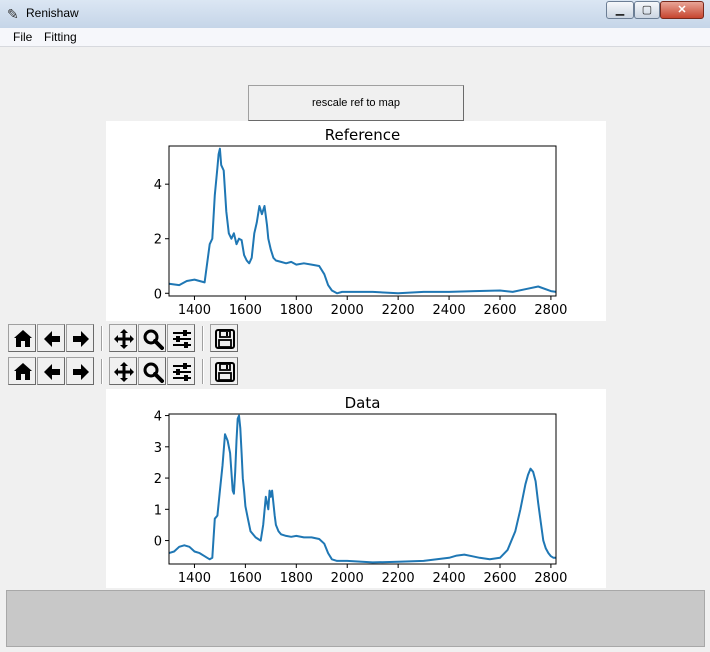  Describe the element at coordinates (296, 578) in the screenshot. I see `data-x-tick-label: 1800` at that location.